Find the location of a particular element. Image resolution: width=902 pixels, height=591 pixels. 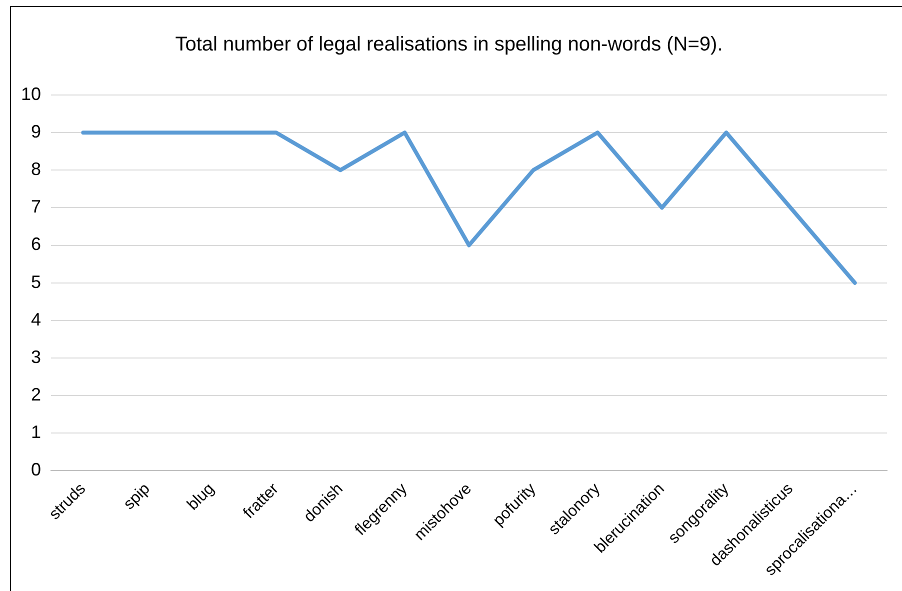

y-tick-label: 2 is located at coordinates (36, 394).